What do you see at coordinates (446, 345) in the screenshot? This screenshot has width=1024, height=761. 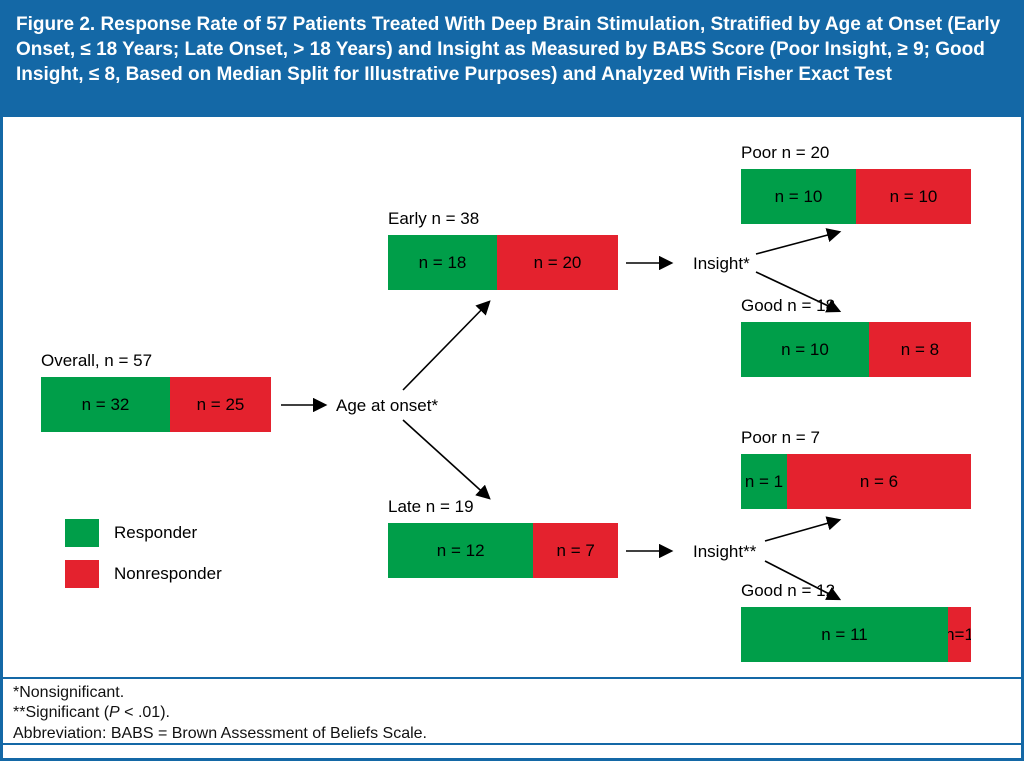 I see `arrow-age-to-early` at bounding box center [446, 345].